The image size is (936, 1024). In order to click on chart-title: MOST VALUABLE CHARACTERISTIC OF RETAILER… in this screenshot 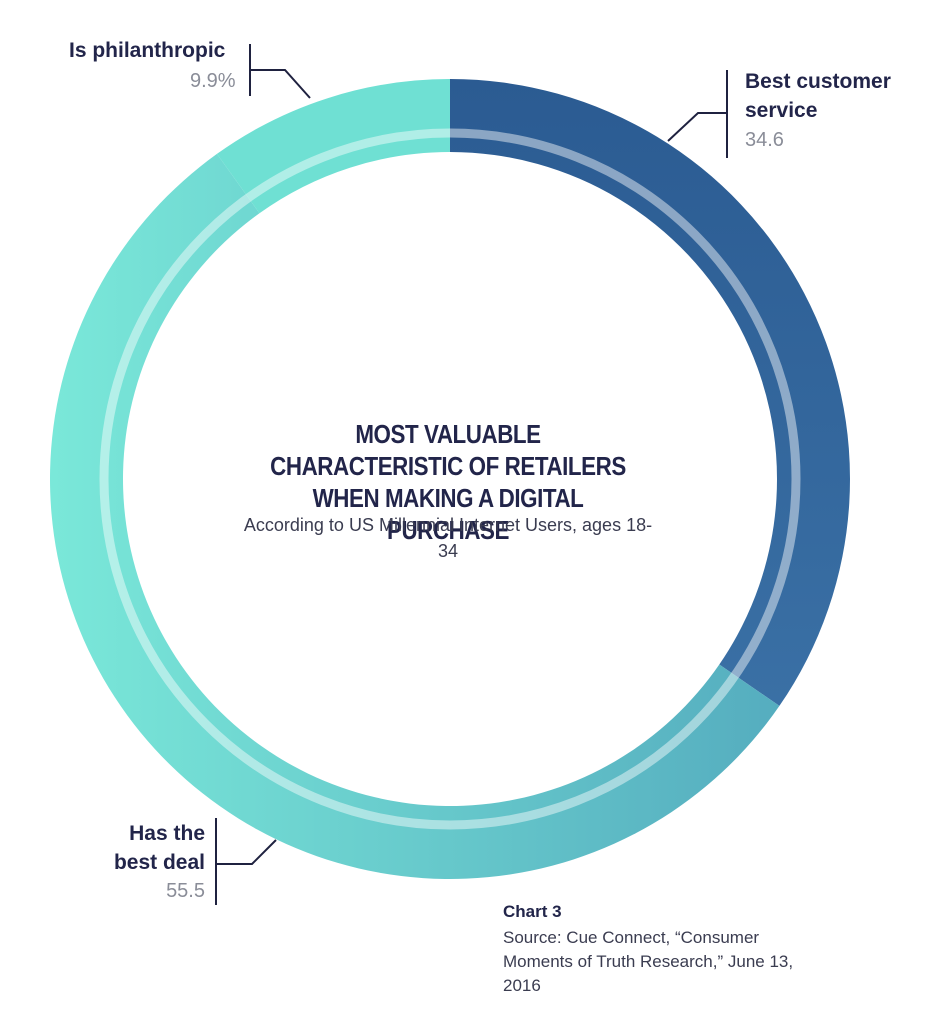, I will do `click(448, 482)`.